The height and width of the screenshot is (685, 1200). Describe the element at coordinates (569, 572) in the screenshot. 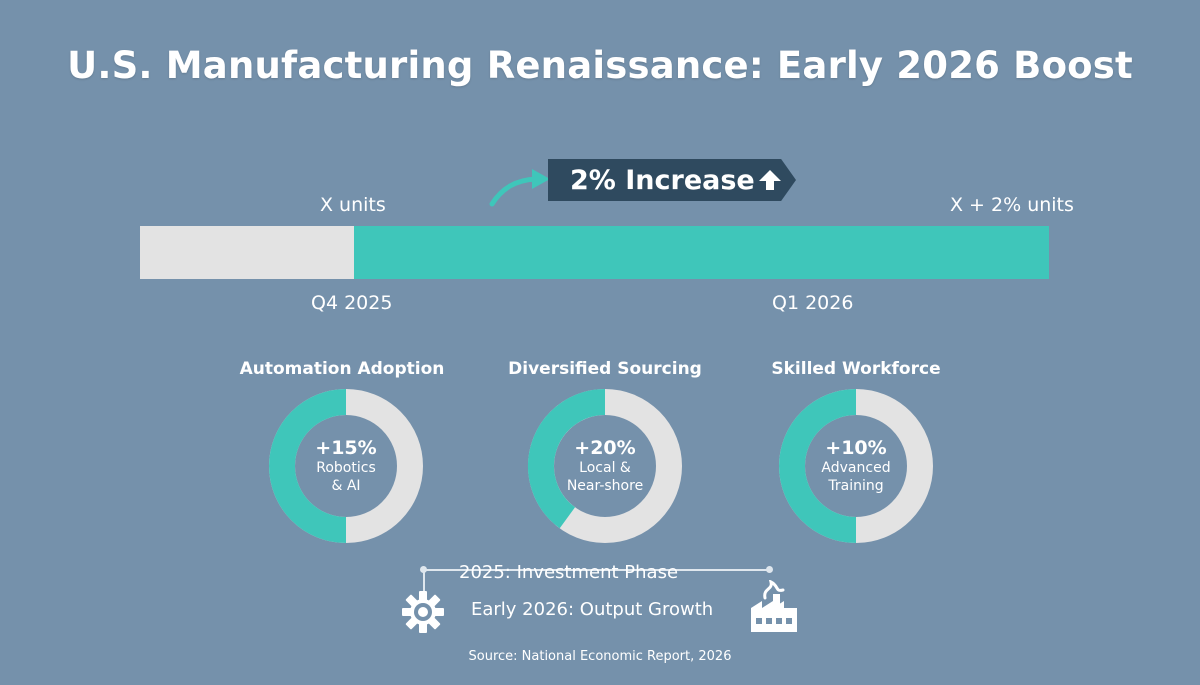

I see `timeline-phase-investment: 2025: Investment Phase` at that location.